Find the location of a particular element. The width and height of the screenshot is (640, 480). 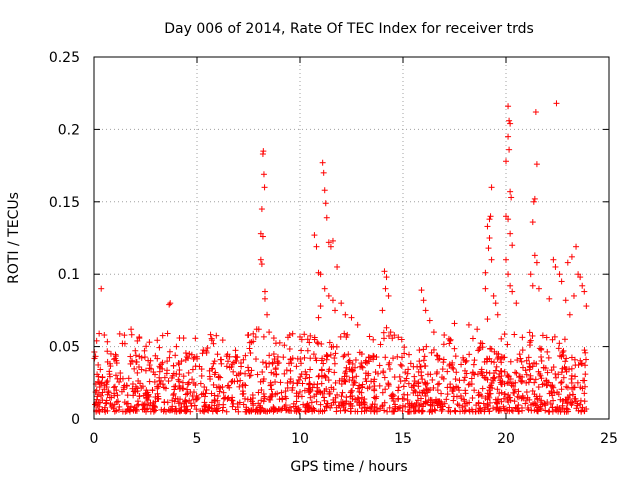

x-tick-label: 20 is located at coordinates (506, 439).